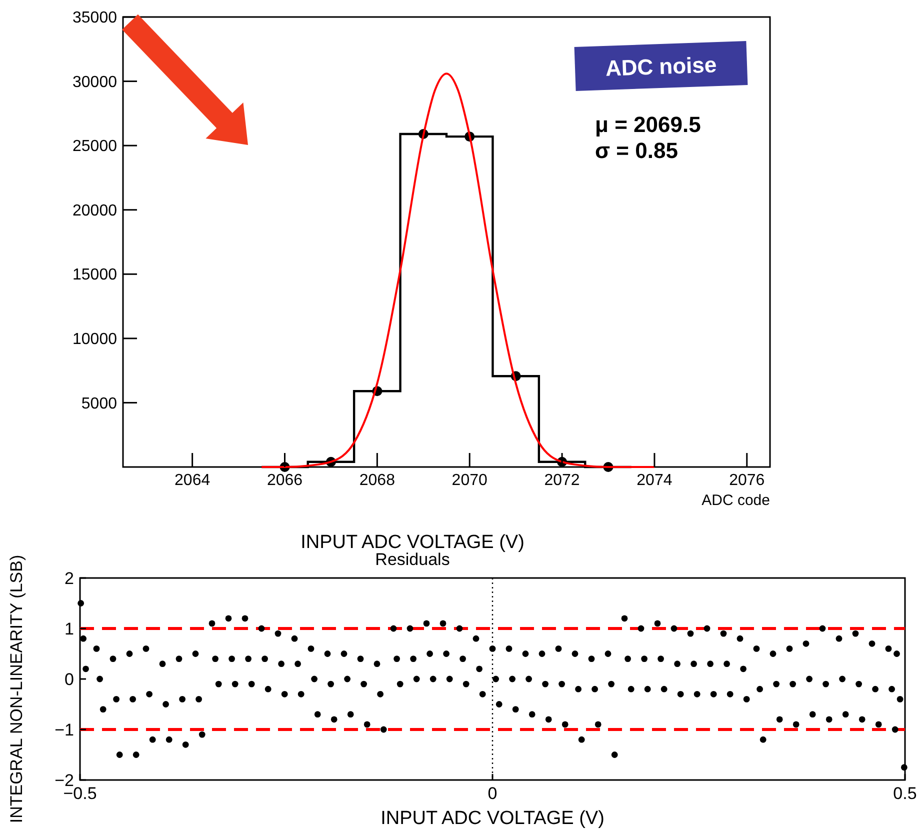 This screenshot has width=921, height=830. I want to click on chart-subtitle: Residuals, so click(412, 559).